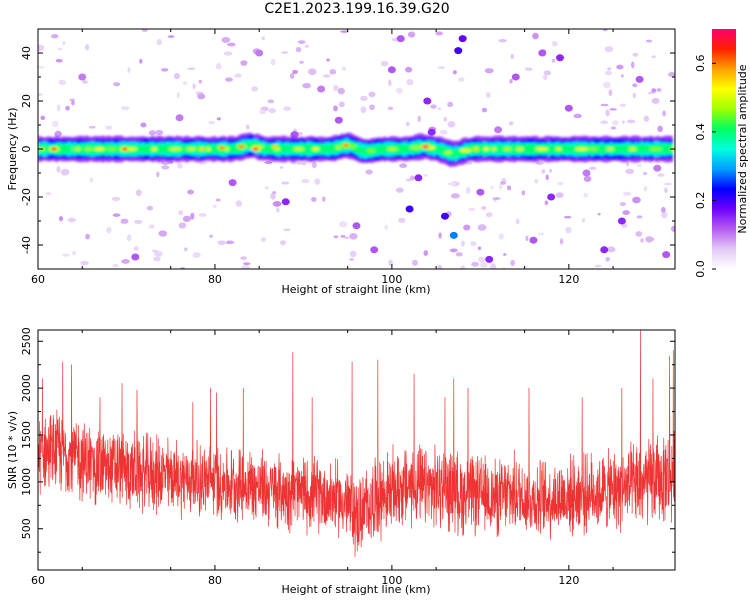  I want to click on colorbar-ticks: 0.0 0.2 0.4 0.6, so click(705, 166).